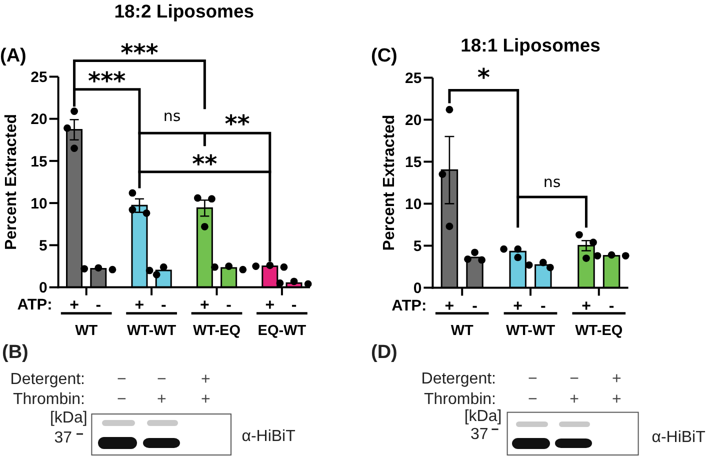  I want to click on x-tick-label: EQ-WT, so click(282, 331).